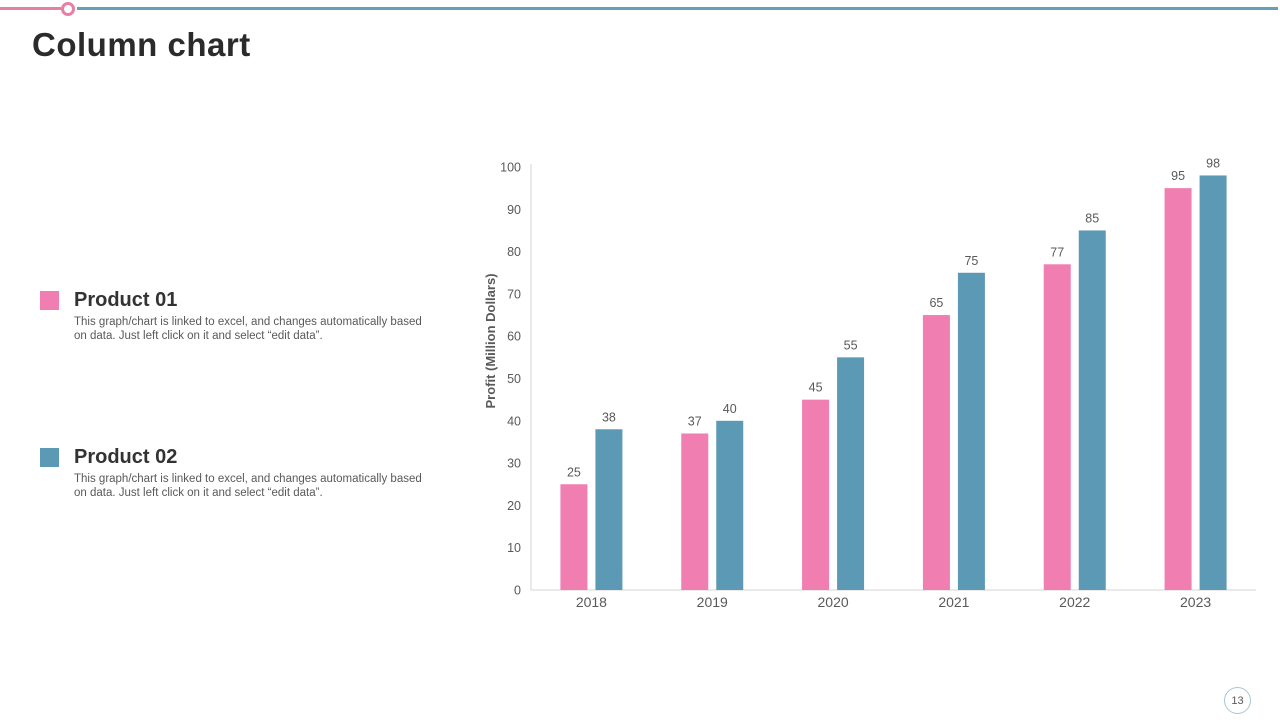  I want to click on y-axis-title: Profit (Million Dollars), so click(490, 340).